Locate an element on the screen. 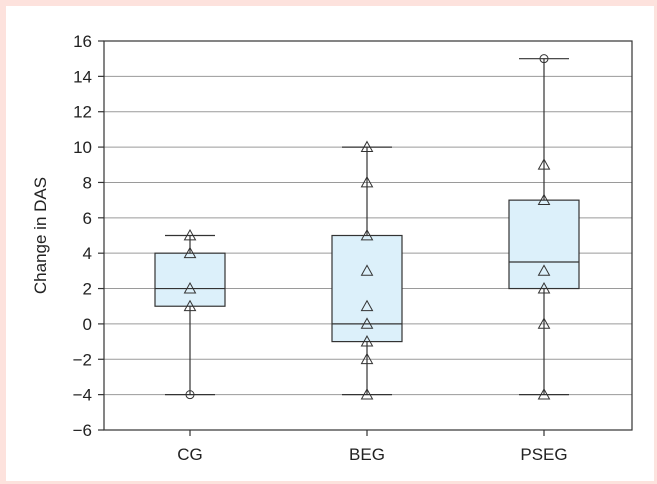 This screenshot has width=657, height=484. y-tick-label: 10 is located at coordinates (82, 147).